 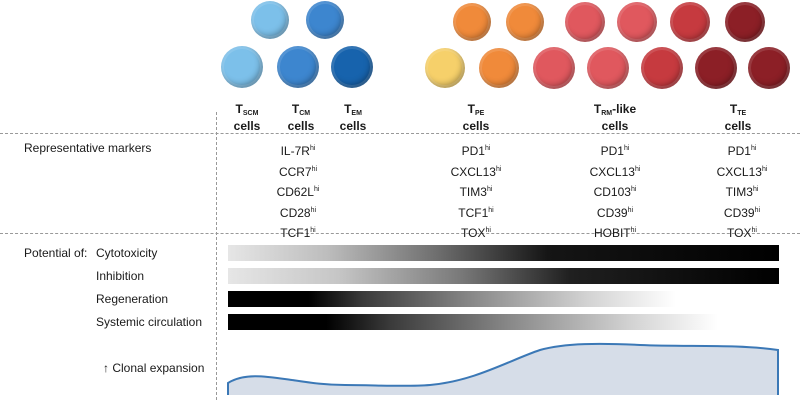 I want to click on potential-label-cytotoxicity: Cytotoxicity, so click(x=127, y=253).